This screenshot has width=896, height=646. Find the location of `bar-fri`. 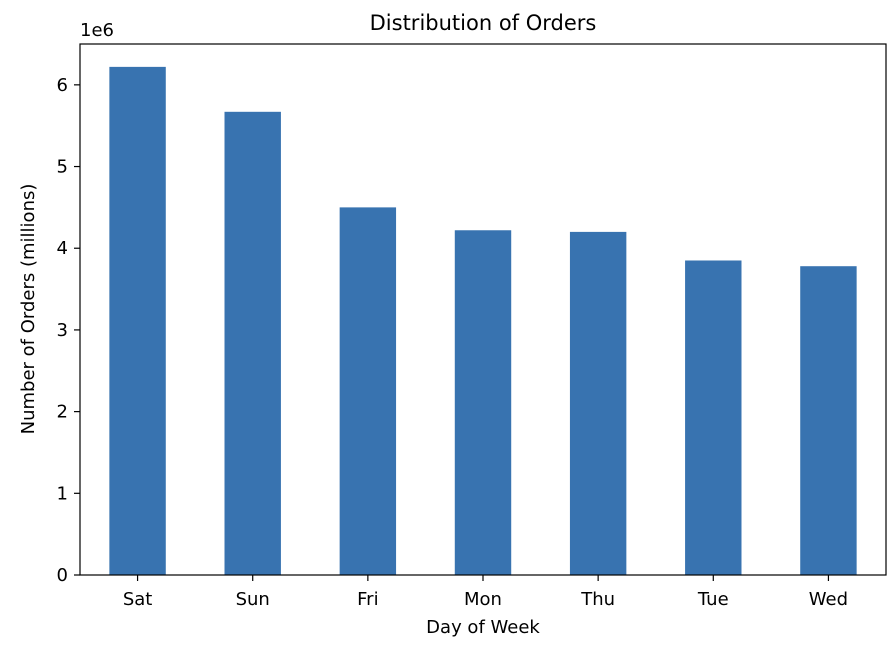

bar-fri is located at coordinates (368, 391).